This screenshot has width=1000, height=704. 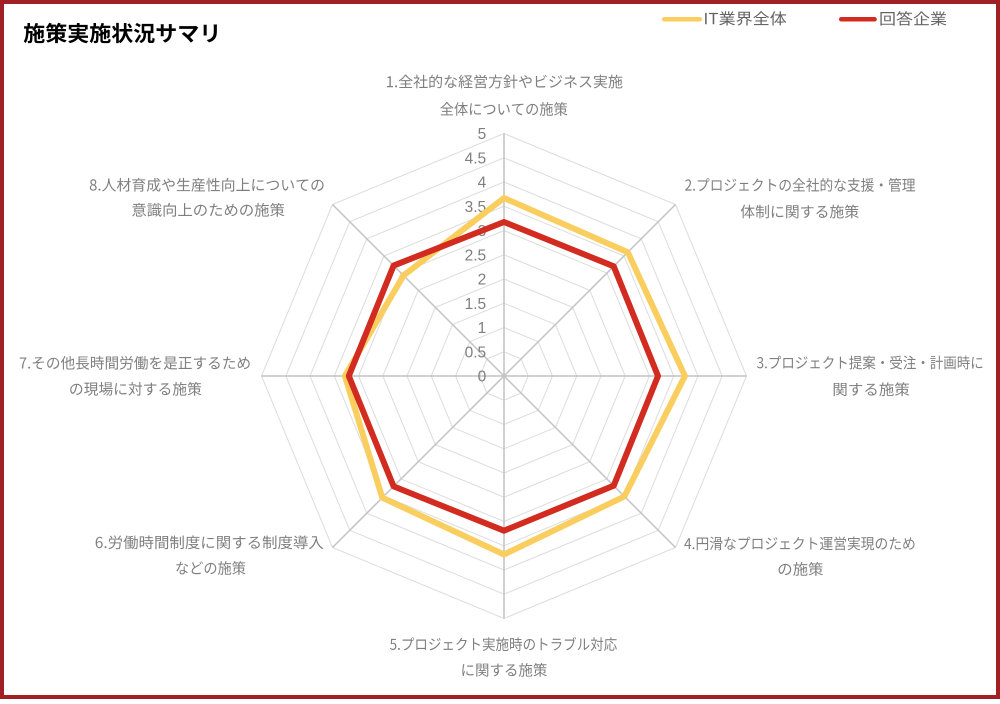 What do you see at coordinates (482, 280) in the screenshot?
I see `svg-text: 2` at bounding box center [482, 280].